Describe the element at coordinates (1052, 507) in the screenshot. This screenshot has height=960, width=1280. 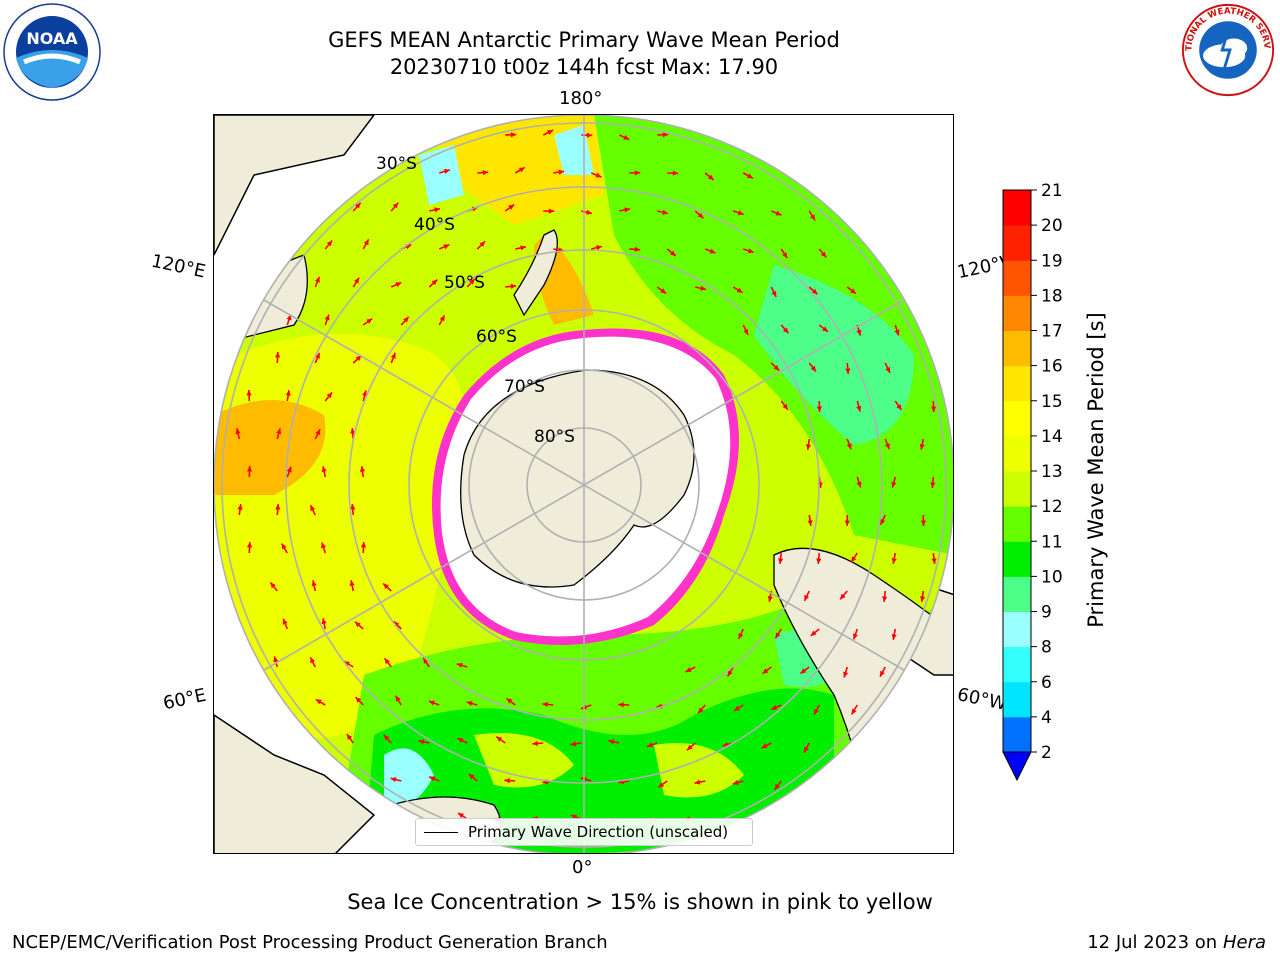
I see `colorbar-tick-label: 12` at that location.